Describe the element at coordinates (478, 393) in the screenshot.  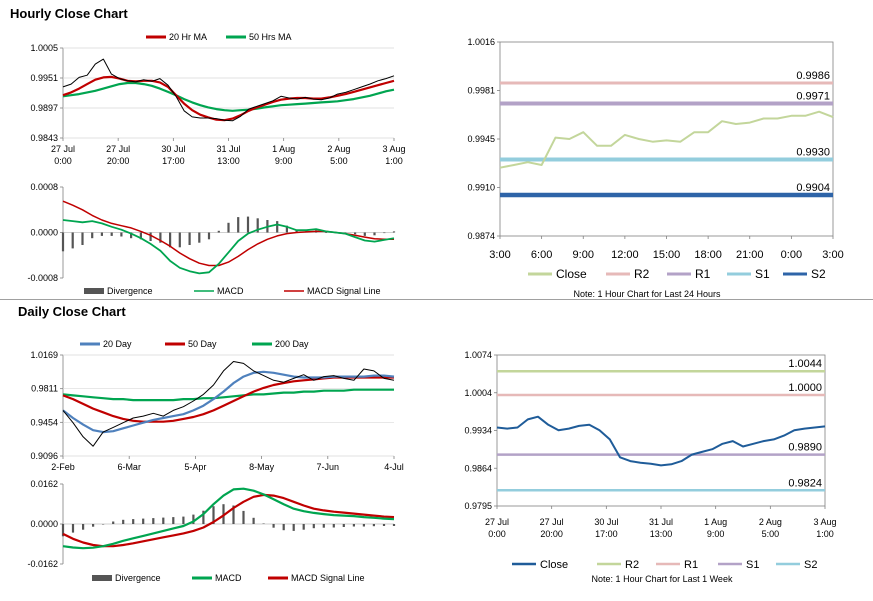
I see `daily-levels-y-tick-label: 1.0004` at that location.